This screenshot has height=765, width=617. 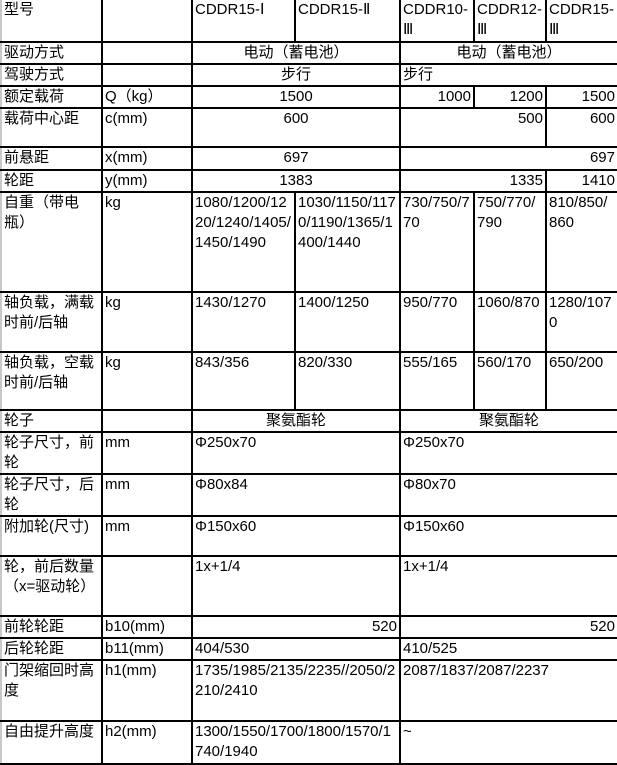 I want to click on value-cell: 1383, so click(x=296, y=181).